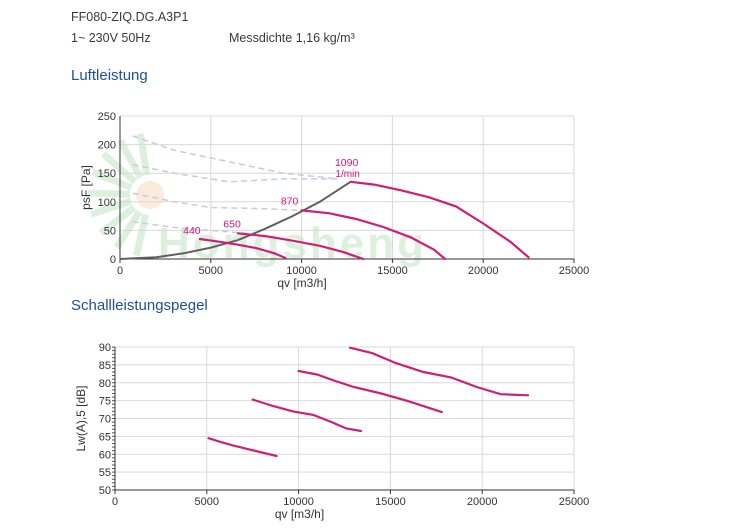  What do you see at coordinates (107, 117) in the screenshot?
I see `y-tick-label: 250` at bounding box center [107, 117].